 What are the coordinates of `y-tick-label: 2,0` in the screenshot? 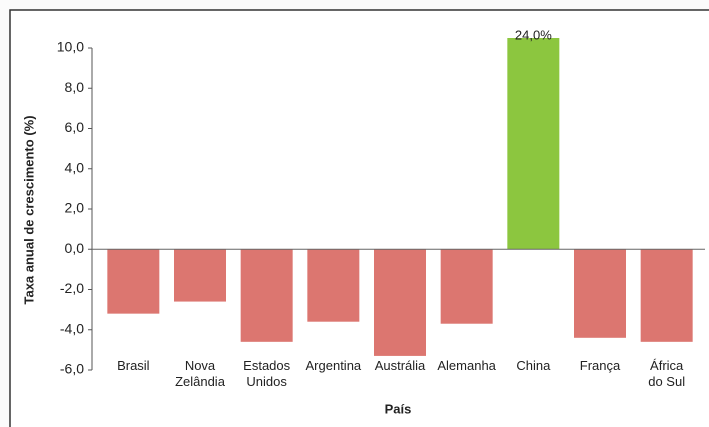 It's located at (75, 208).